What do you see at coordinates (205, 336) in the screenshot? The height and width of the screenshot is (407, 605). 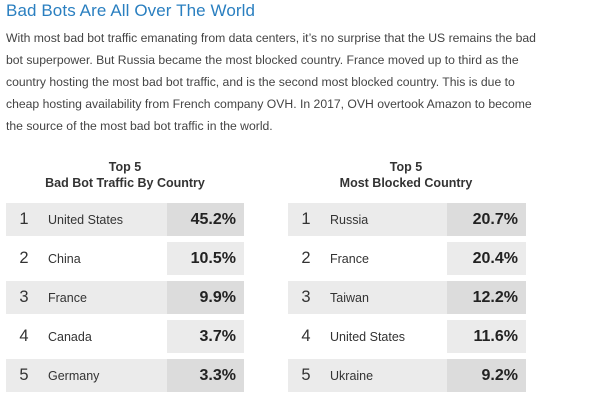 I see `percent-cell: 3.7%` at bounding box center [205, 336].